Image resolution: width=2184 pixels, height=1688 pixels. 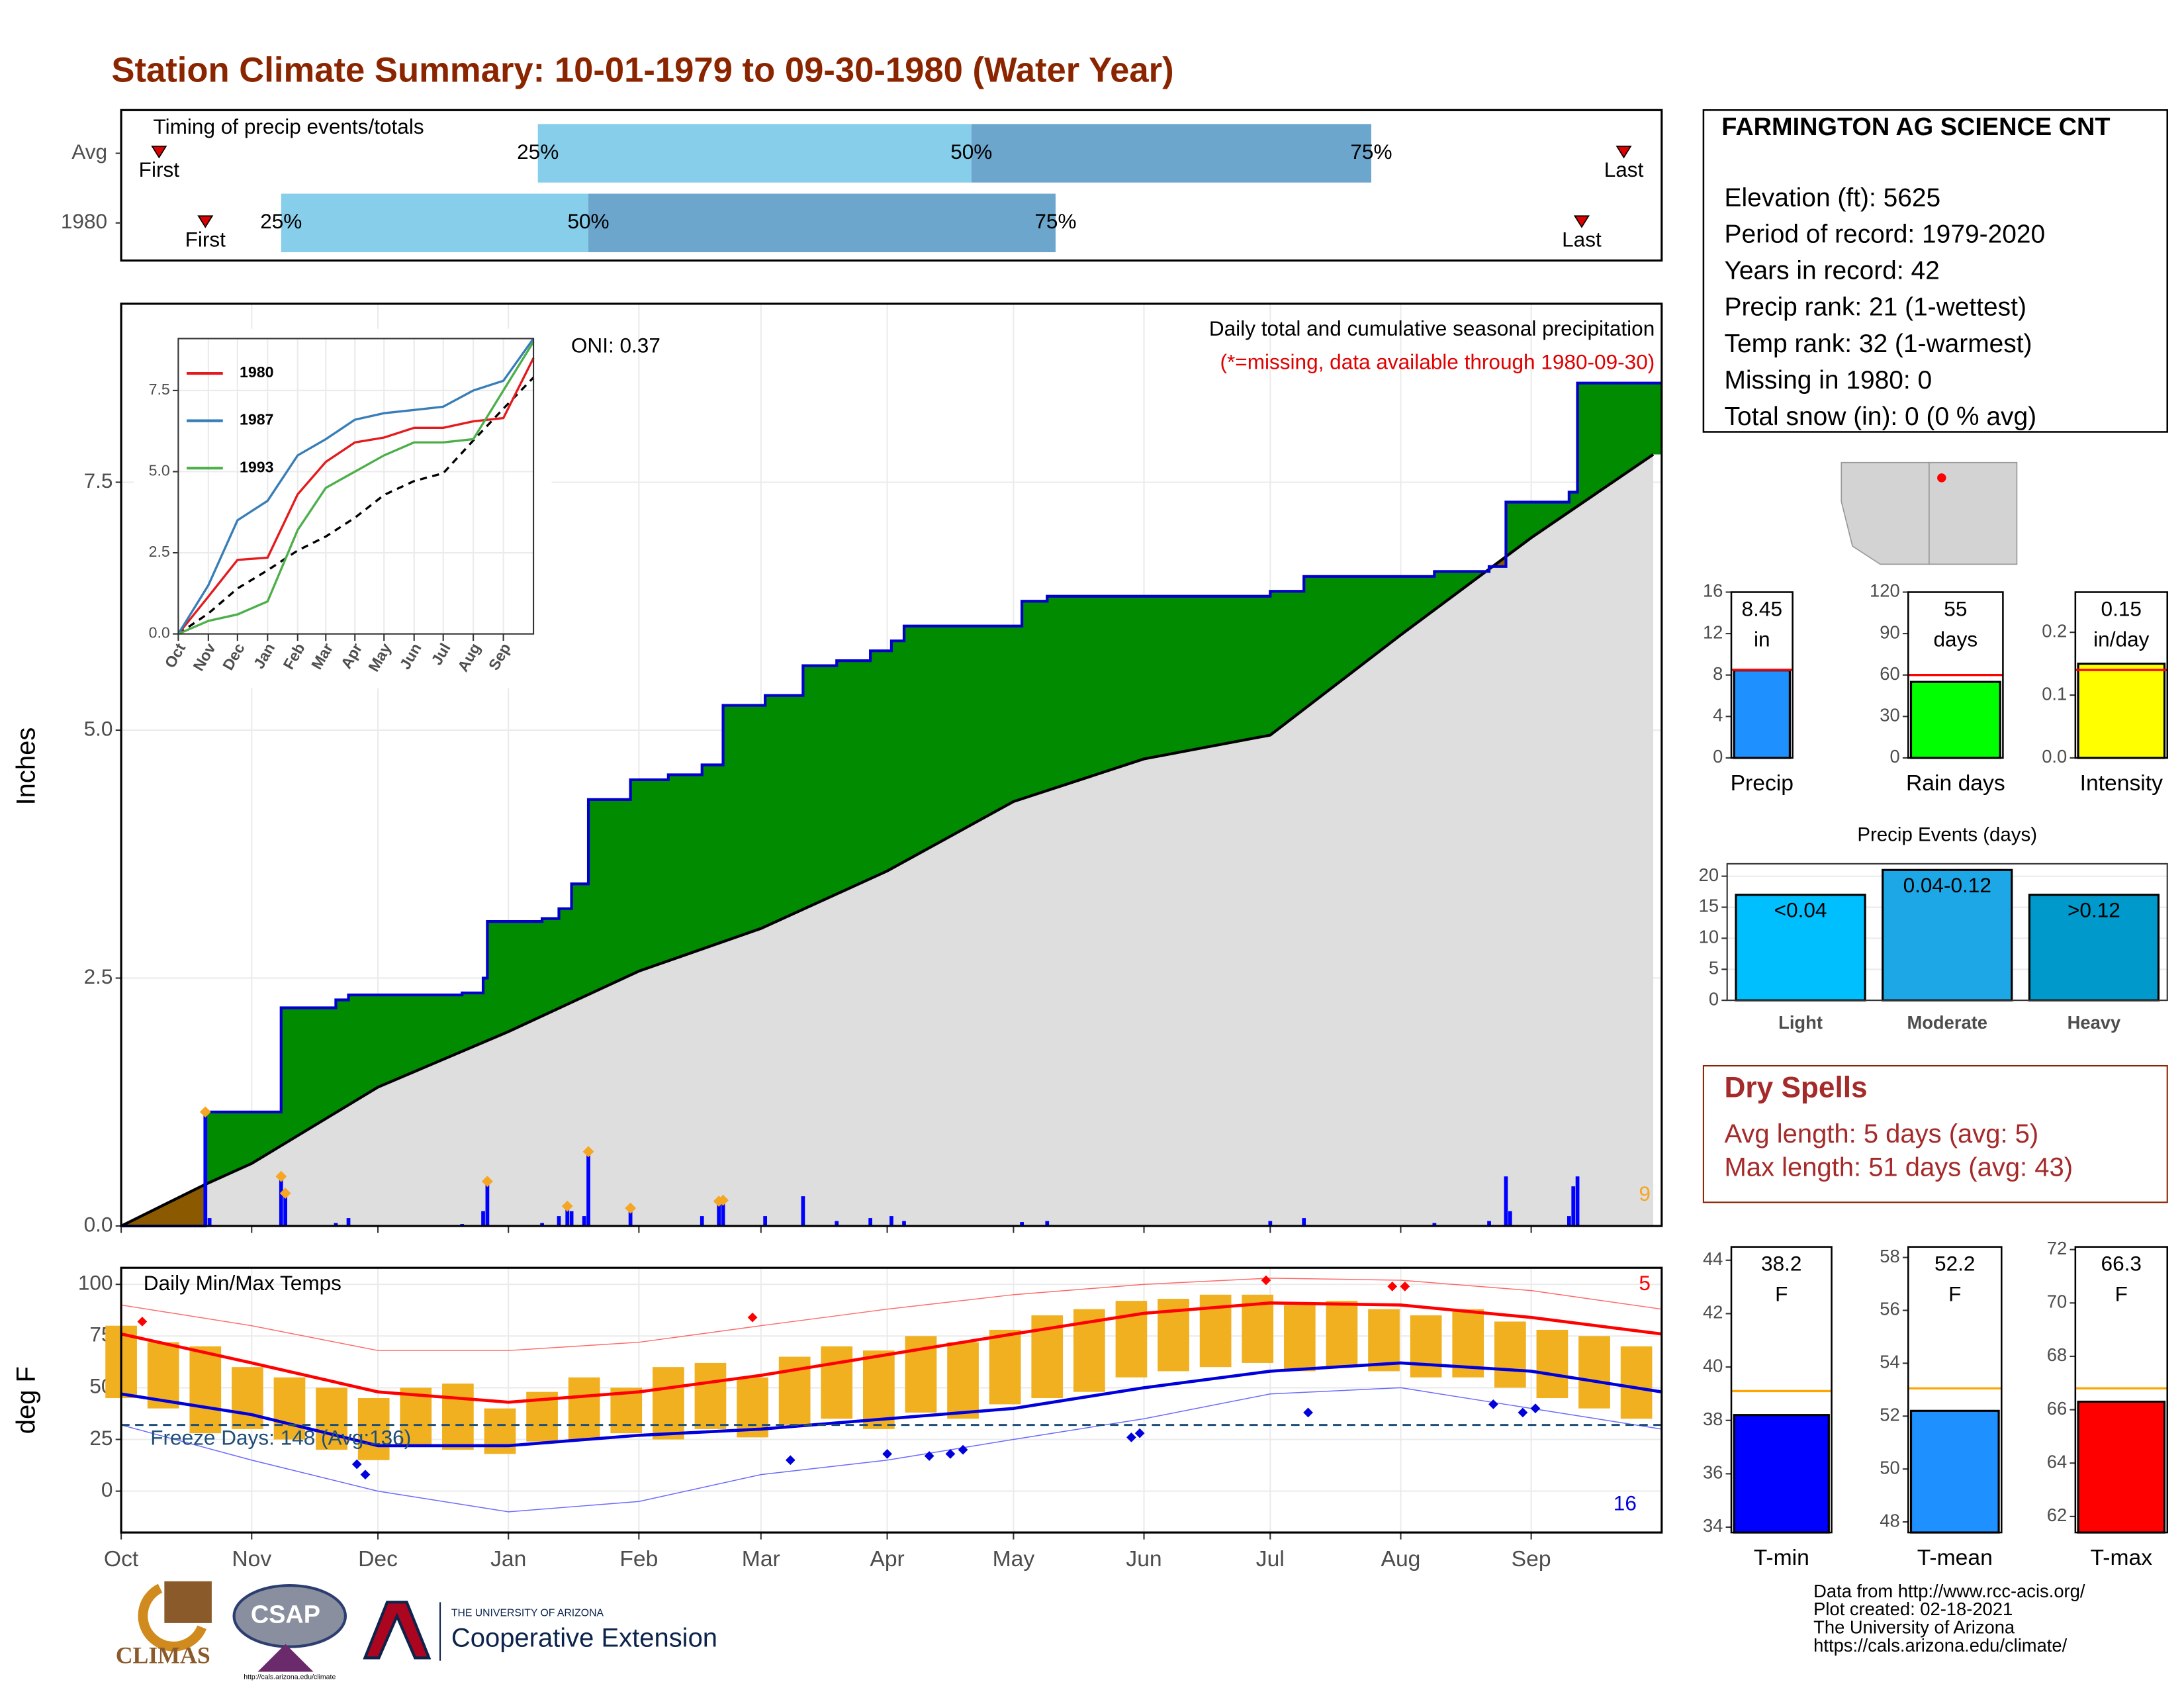 I want to click on y-tick-label: 70, so click(x=2057, y=1301).